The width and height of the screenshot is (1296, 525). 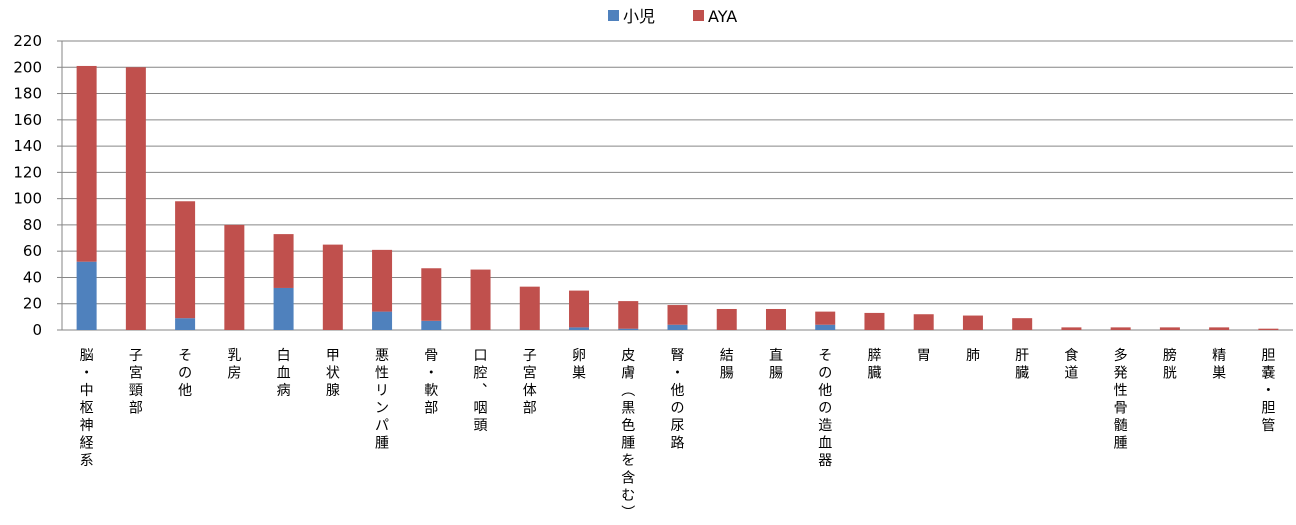 I want to click on y-tick-label: 180, so click(x=27, y=94).